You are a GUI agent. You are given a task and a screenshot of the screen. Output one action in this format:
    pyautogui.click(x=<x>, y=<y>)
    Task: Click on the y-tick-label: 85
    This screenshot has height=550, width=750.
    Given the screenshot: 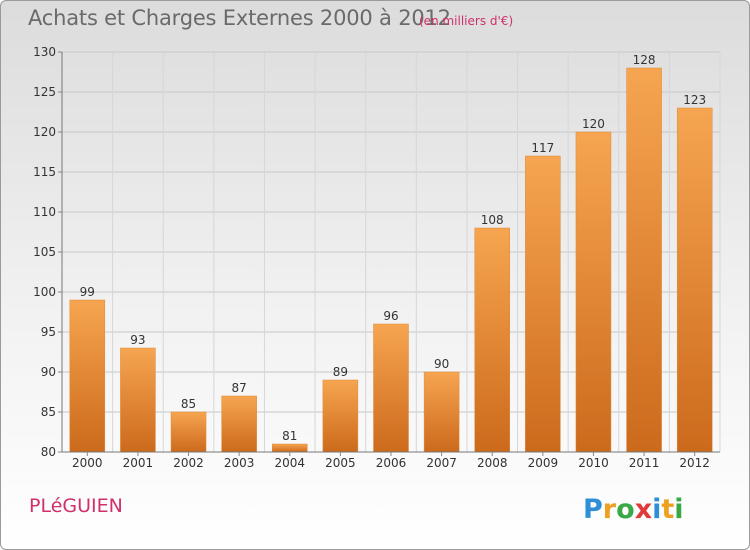 What is the action you would take?
    pyautogui.click(x=48, y=412)
    